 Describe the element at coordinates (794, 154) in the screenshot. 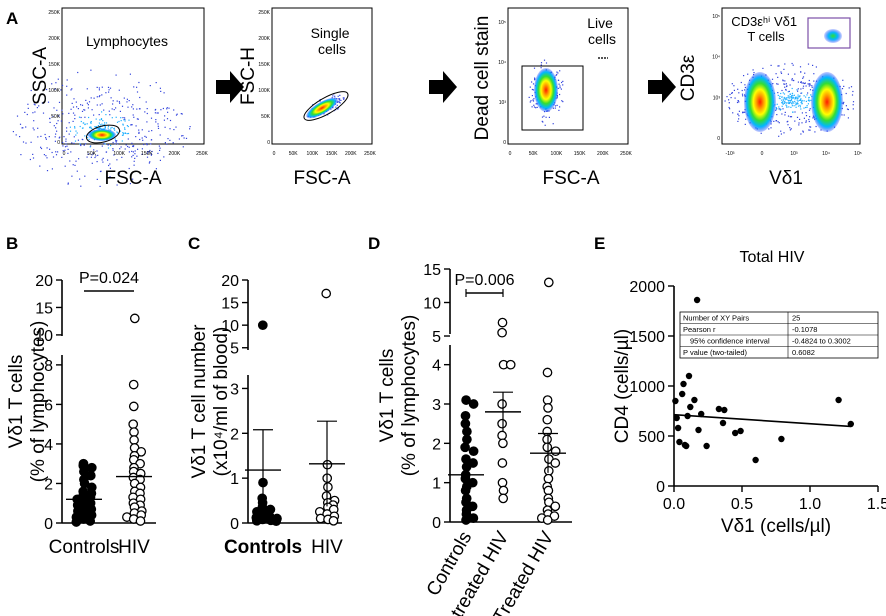

I see `flow-x-tick-label: 10³` at that location.